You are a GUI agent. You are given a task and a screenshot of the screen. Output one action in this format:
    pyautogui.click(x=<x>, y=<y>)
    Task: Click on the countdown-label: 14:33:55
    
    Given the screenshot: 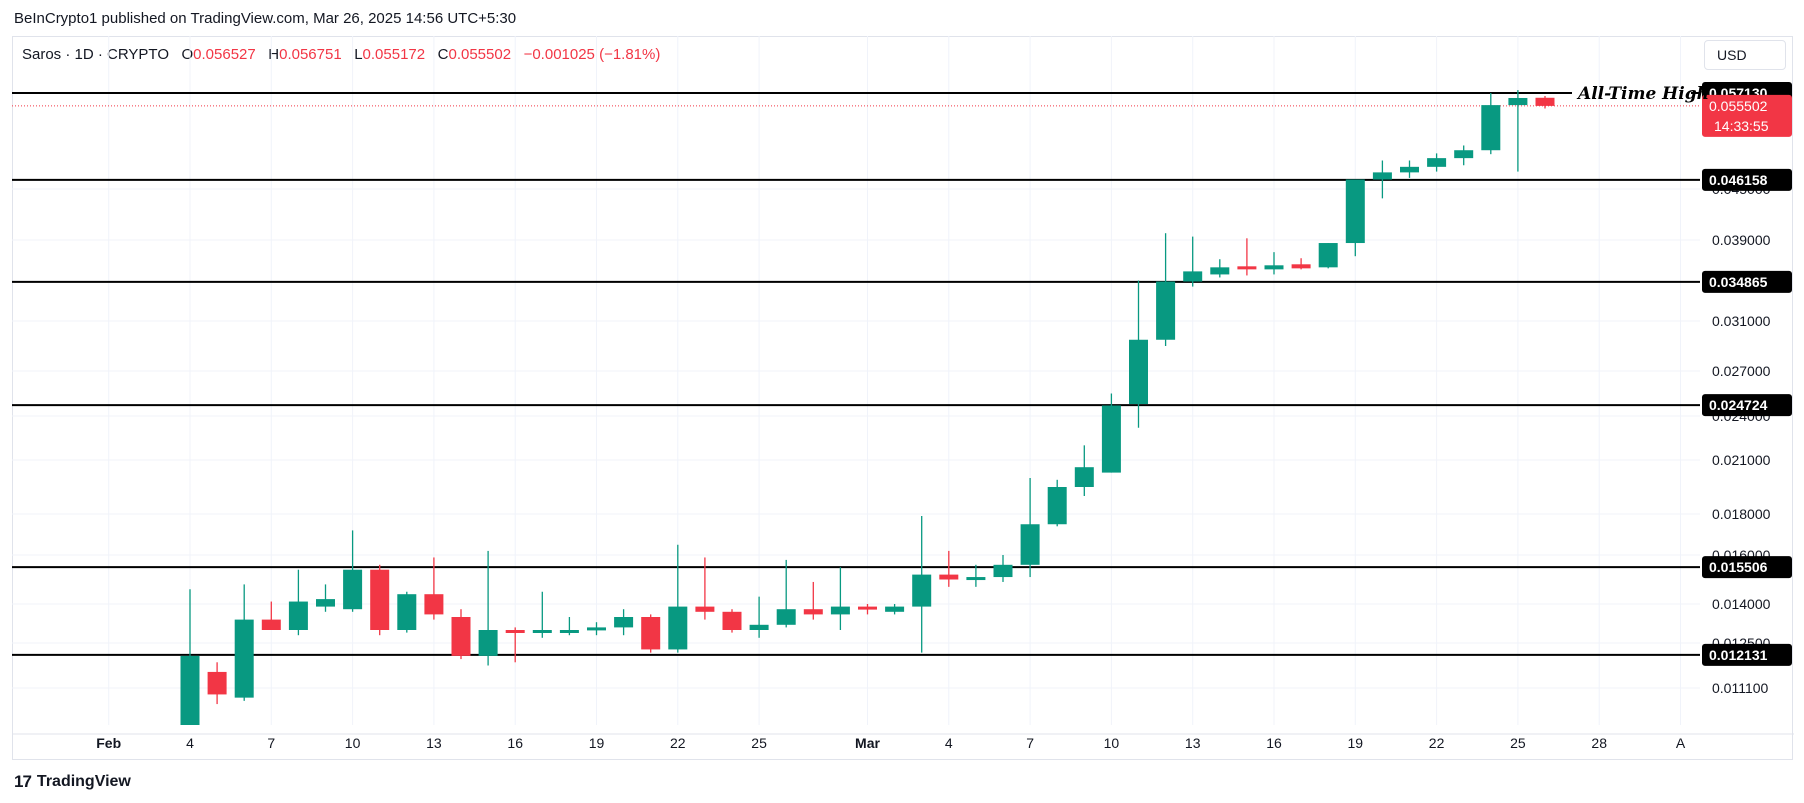 What is the action you would take?
    pyautogui.click(x=1741, y=126)
    